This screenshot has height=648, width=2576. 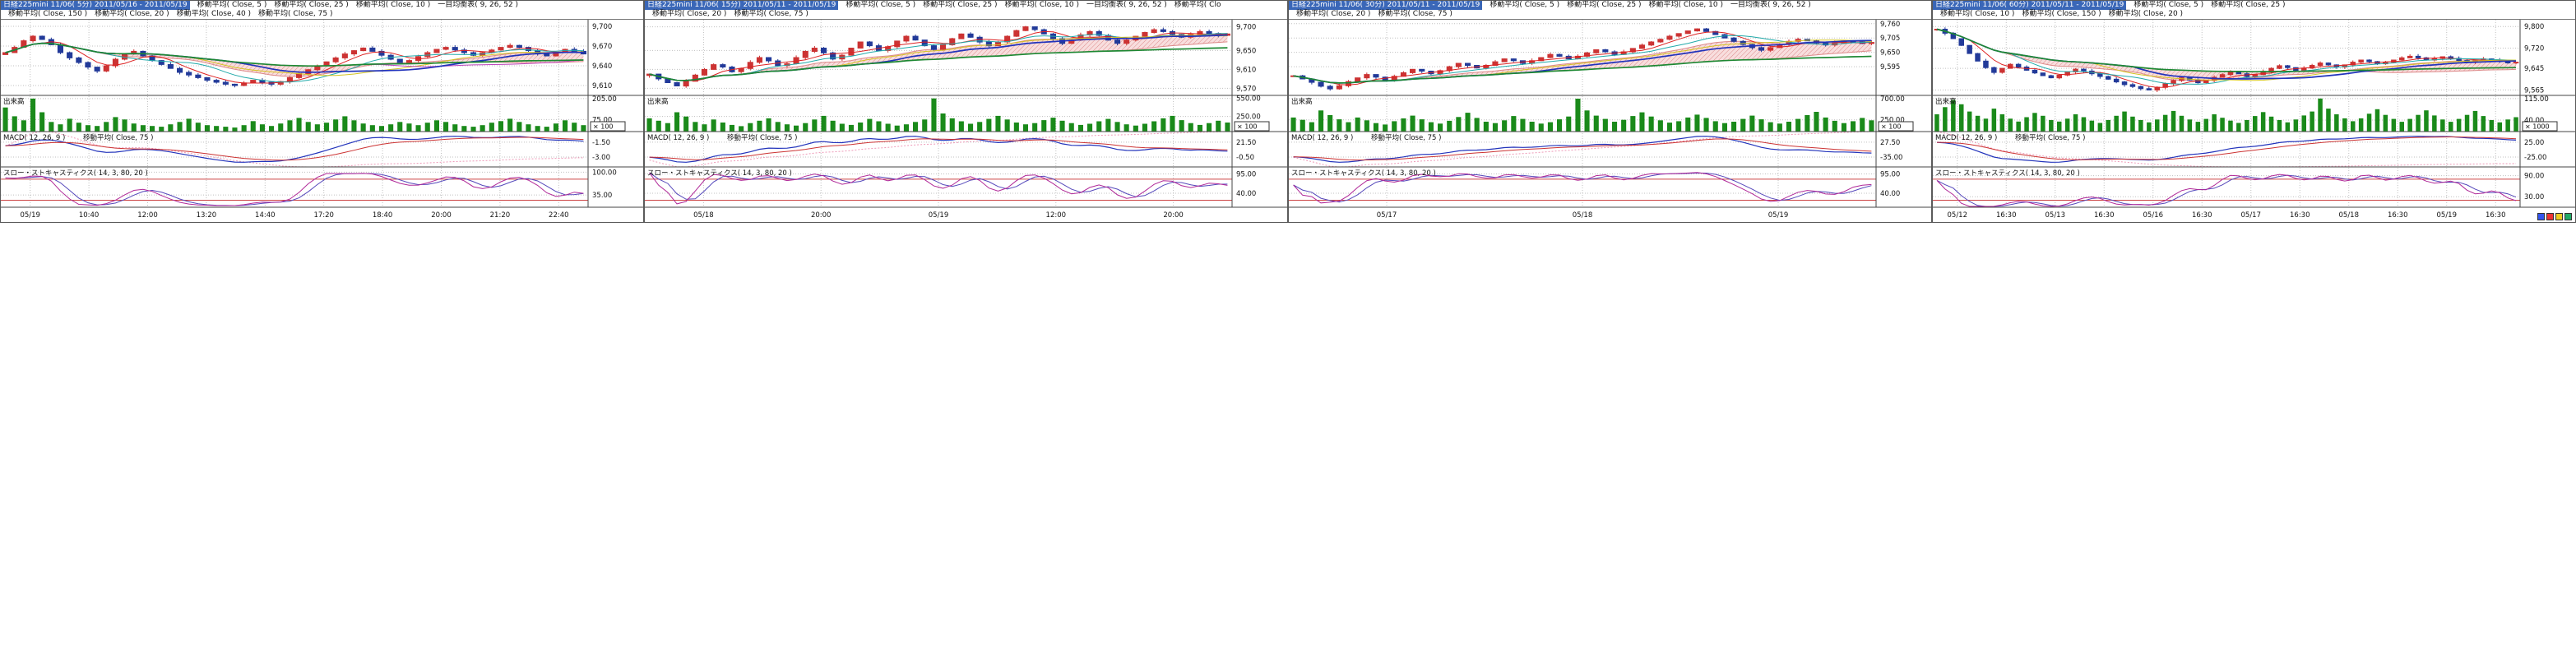 I want to click on x-axis-label: 16:30, so click(x=2105, y=216).